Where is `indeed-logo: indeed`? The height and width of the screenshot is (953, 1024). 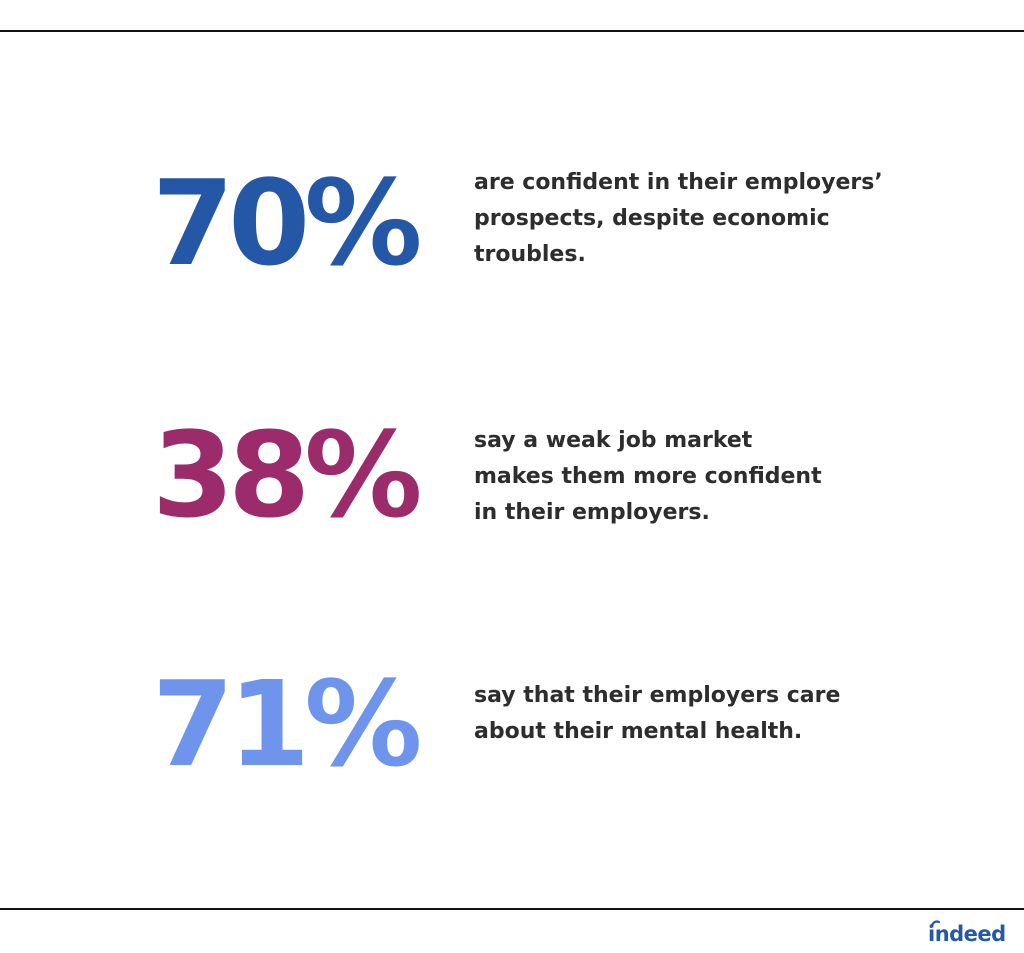
indeed-logo: indeed is located at coordinates (967, 934).